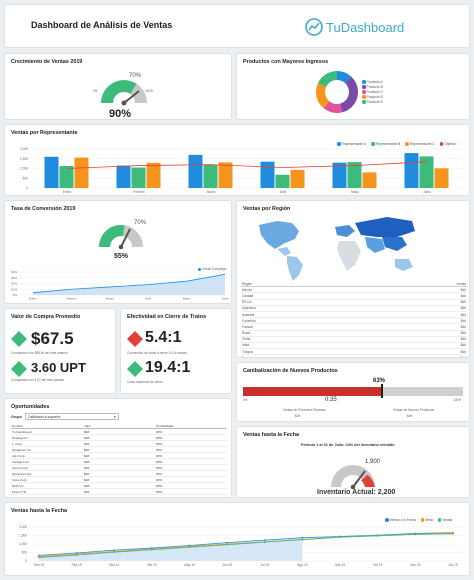 This screenshot has height=580, width=474. Describe the element at coordinates (47, 496) in the screenshot. I see `table-total-cell` at that location.